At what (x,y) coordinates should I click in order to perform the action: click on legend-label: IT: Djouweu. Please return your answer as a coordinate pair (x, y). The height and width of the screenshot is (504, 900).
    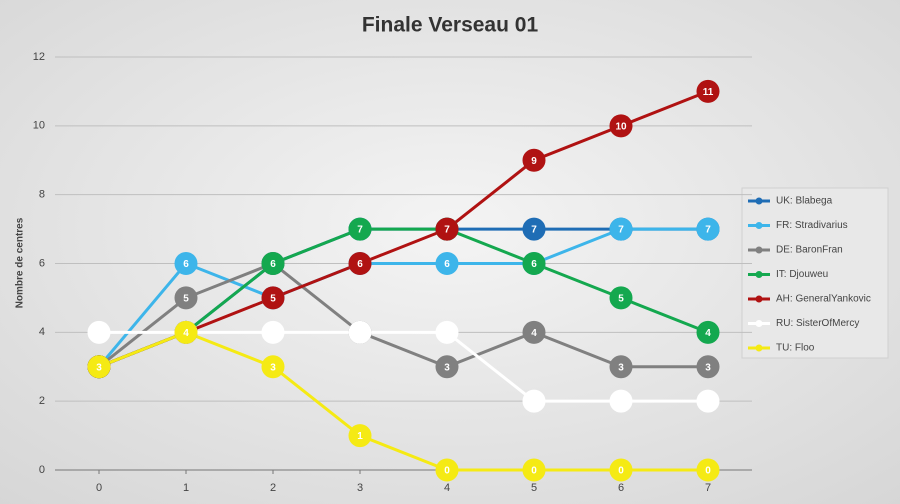
    Looking at the image, I should click on (802, 274).